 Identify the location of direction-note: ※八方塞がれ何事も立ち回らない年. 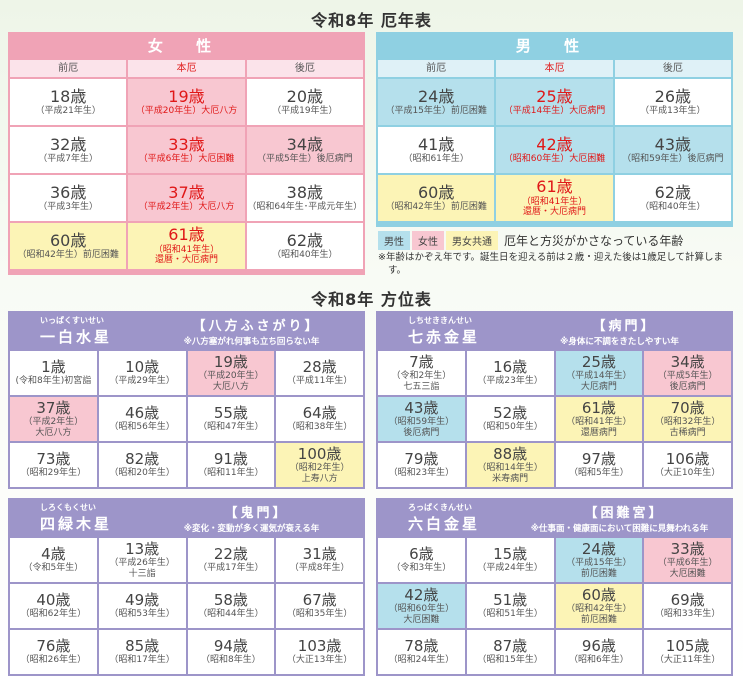
(251, 342).